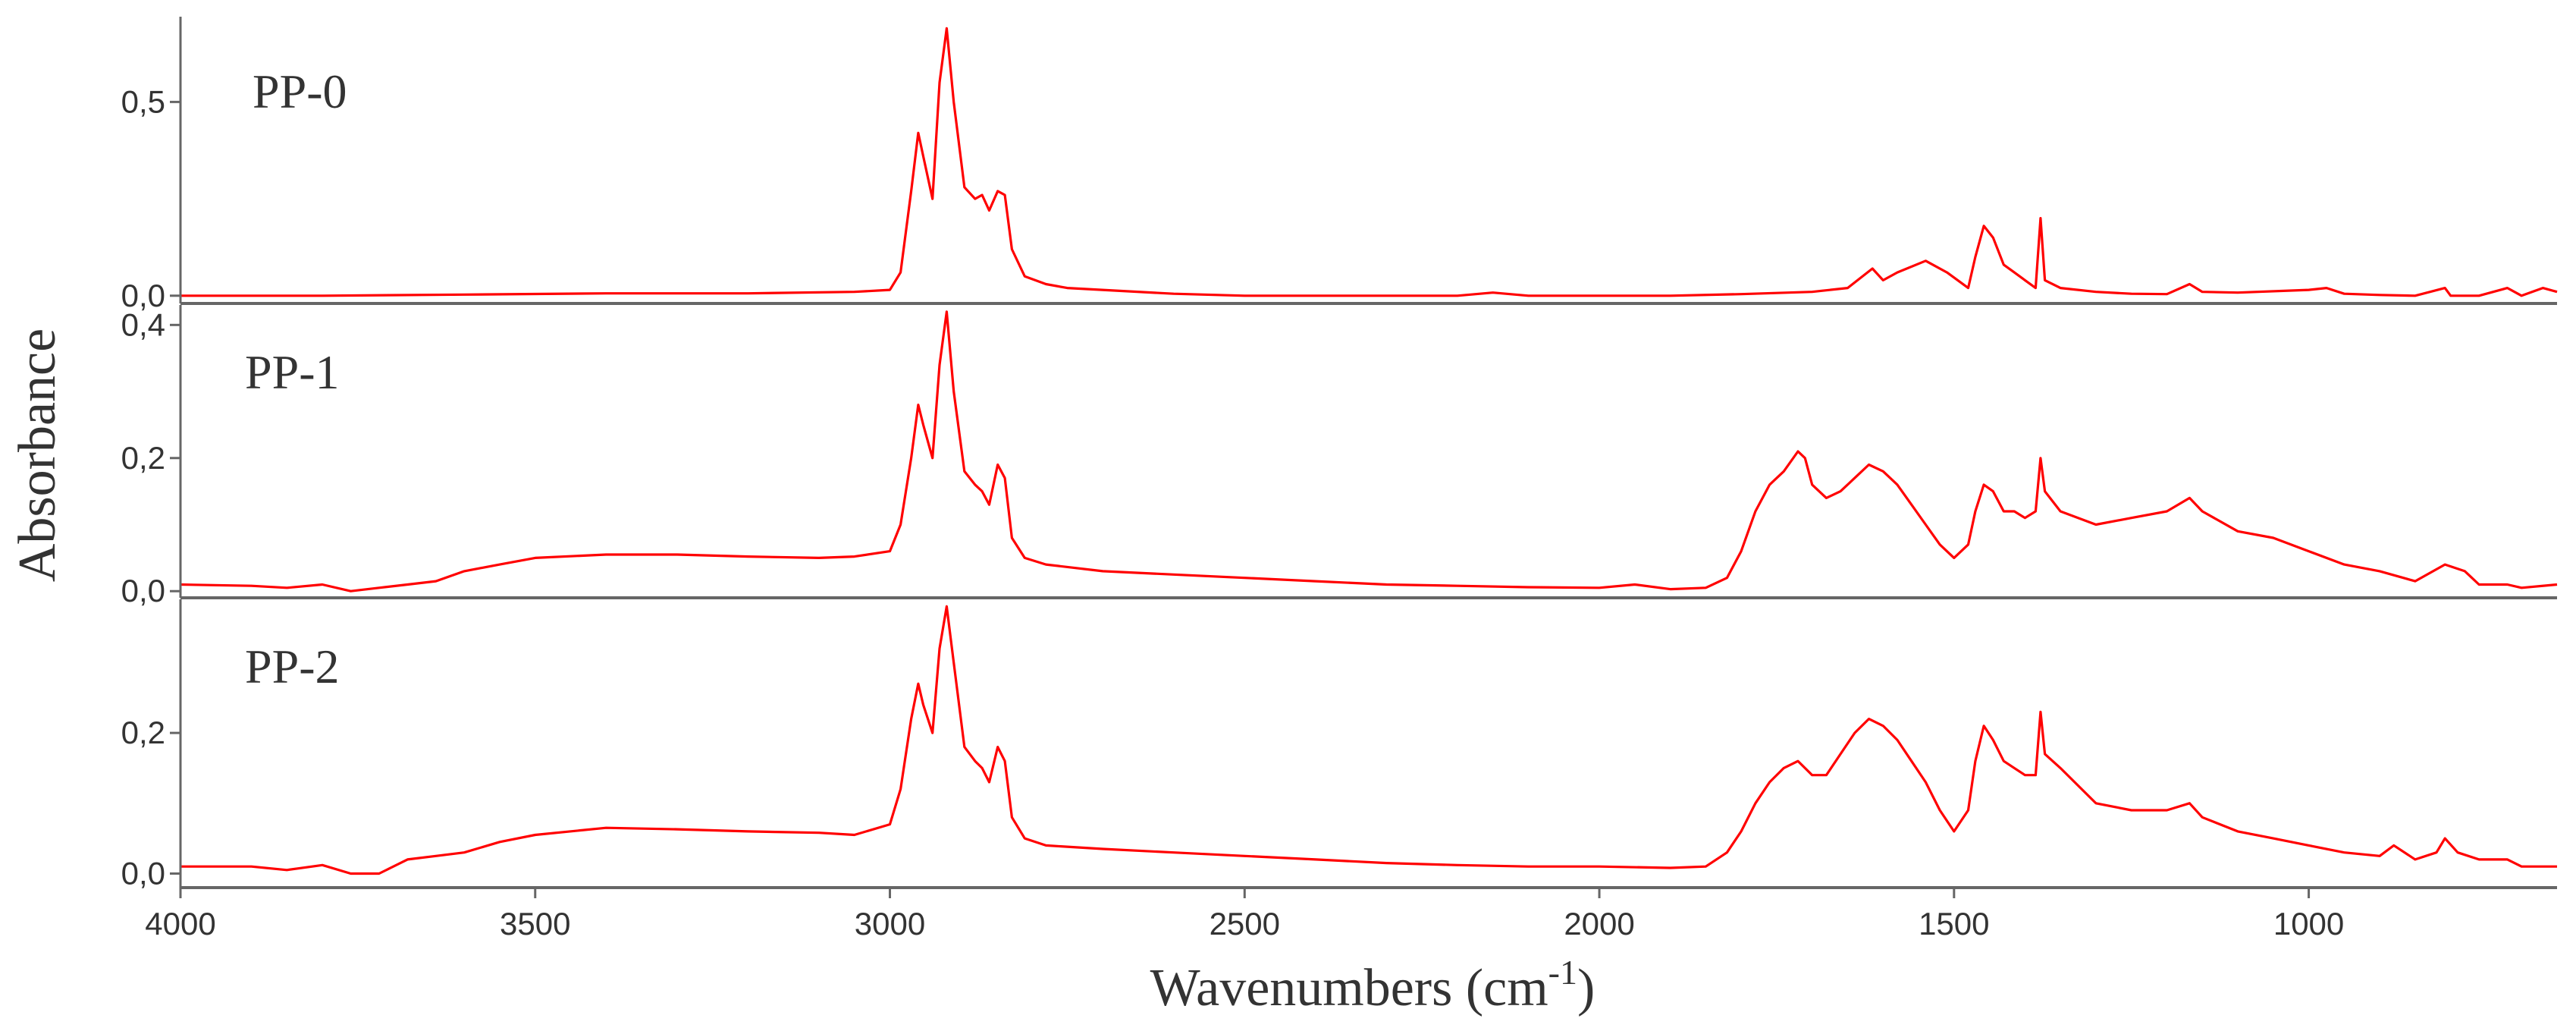  What do you see at coordinates (300, 91) in the screenshot?
I see `panel-label: PP-0` at bounding box center [300, 91].